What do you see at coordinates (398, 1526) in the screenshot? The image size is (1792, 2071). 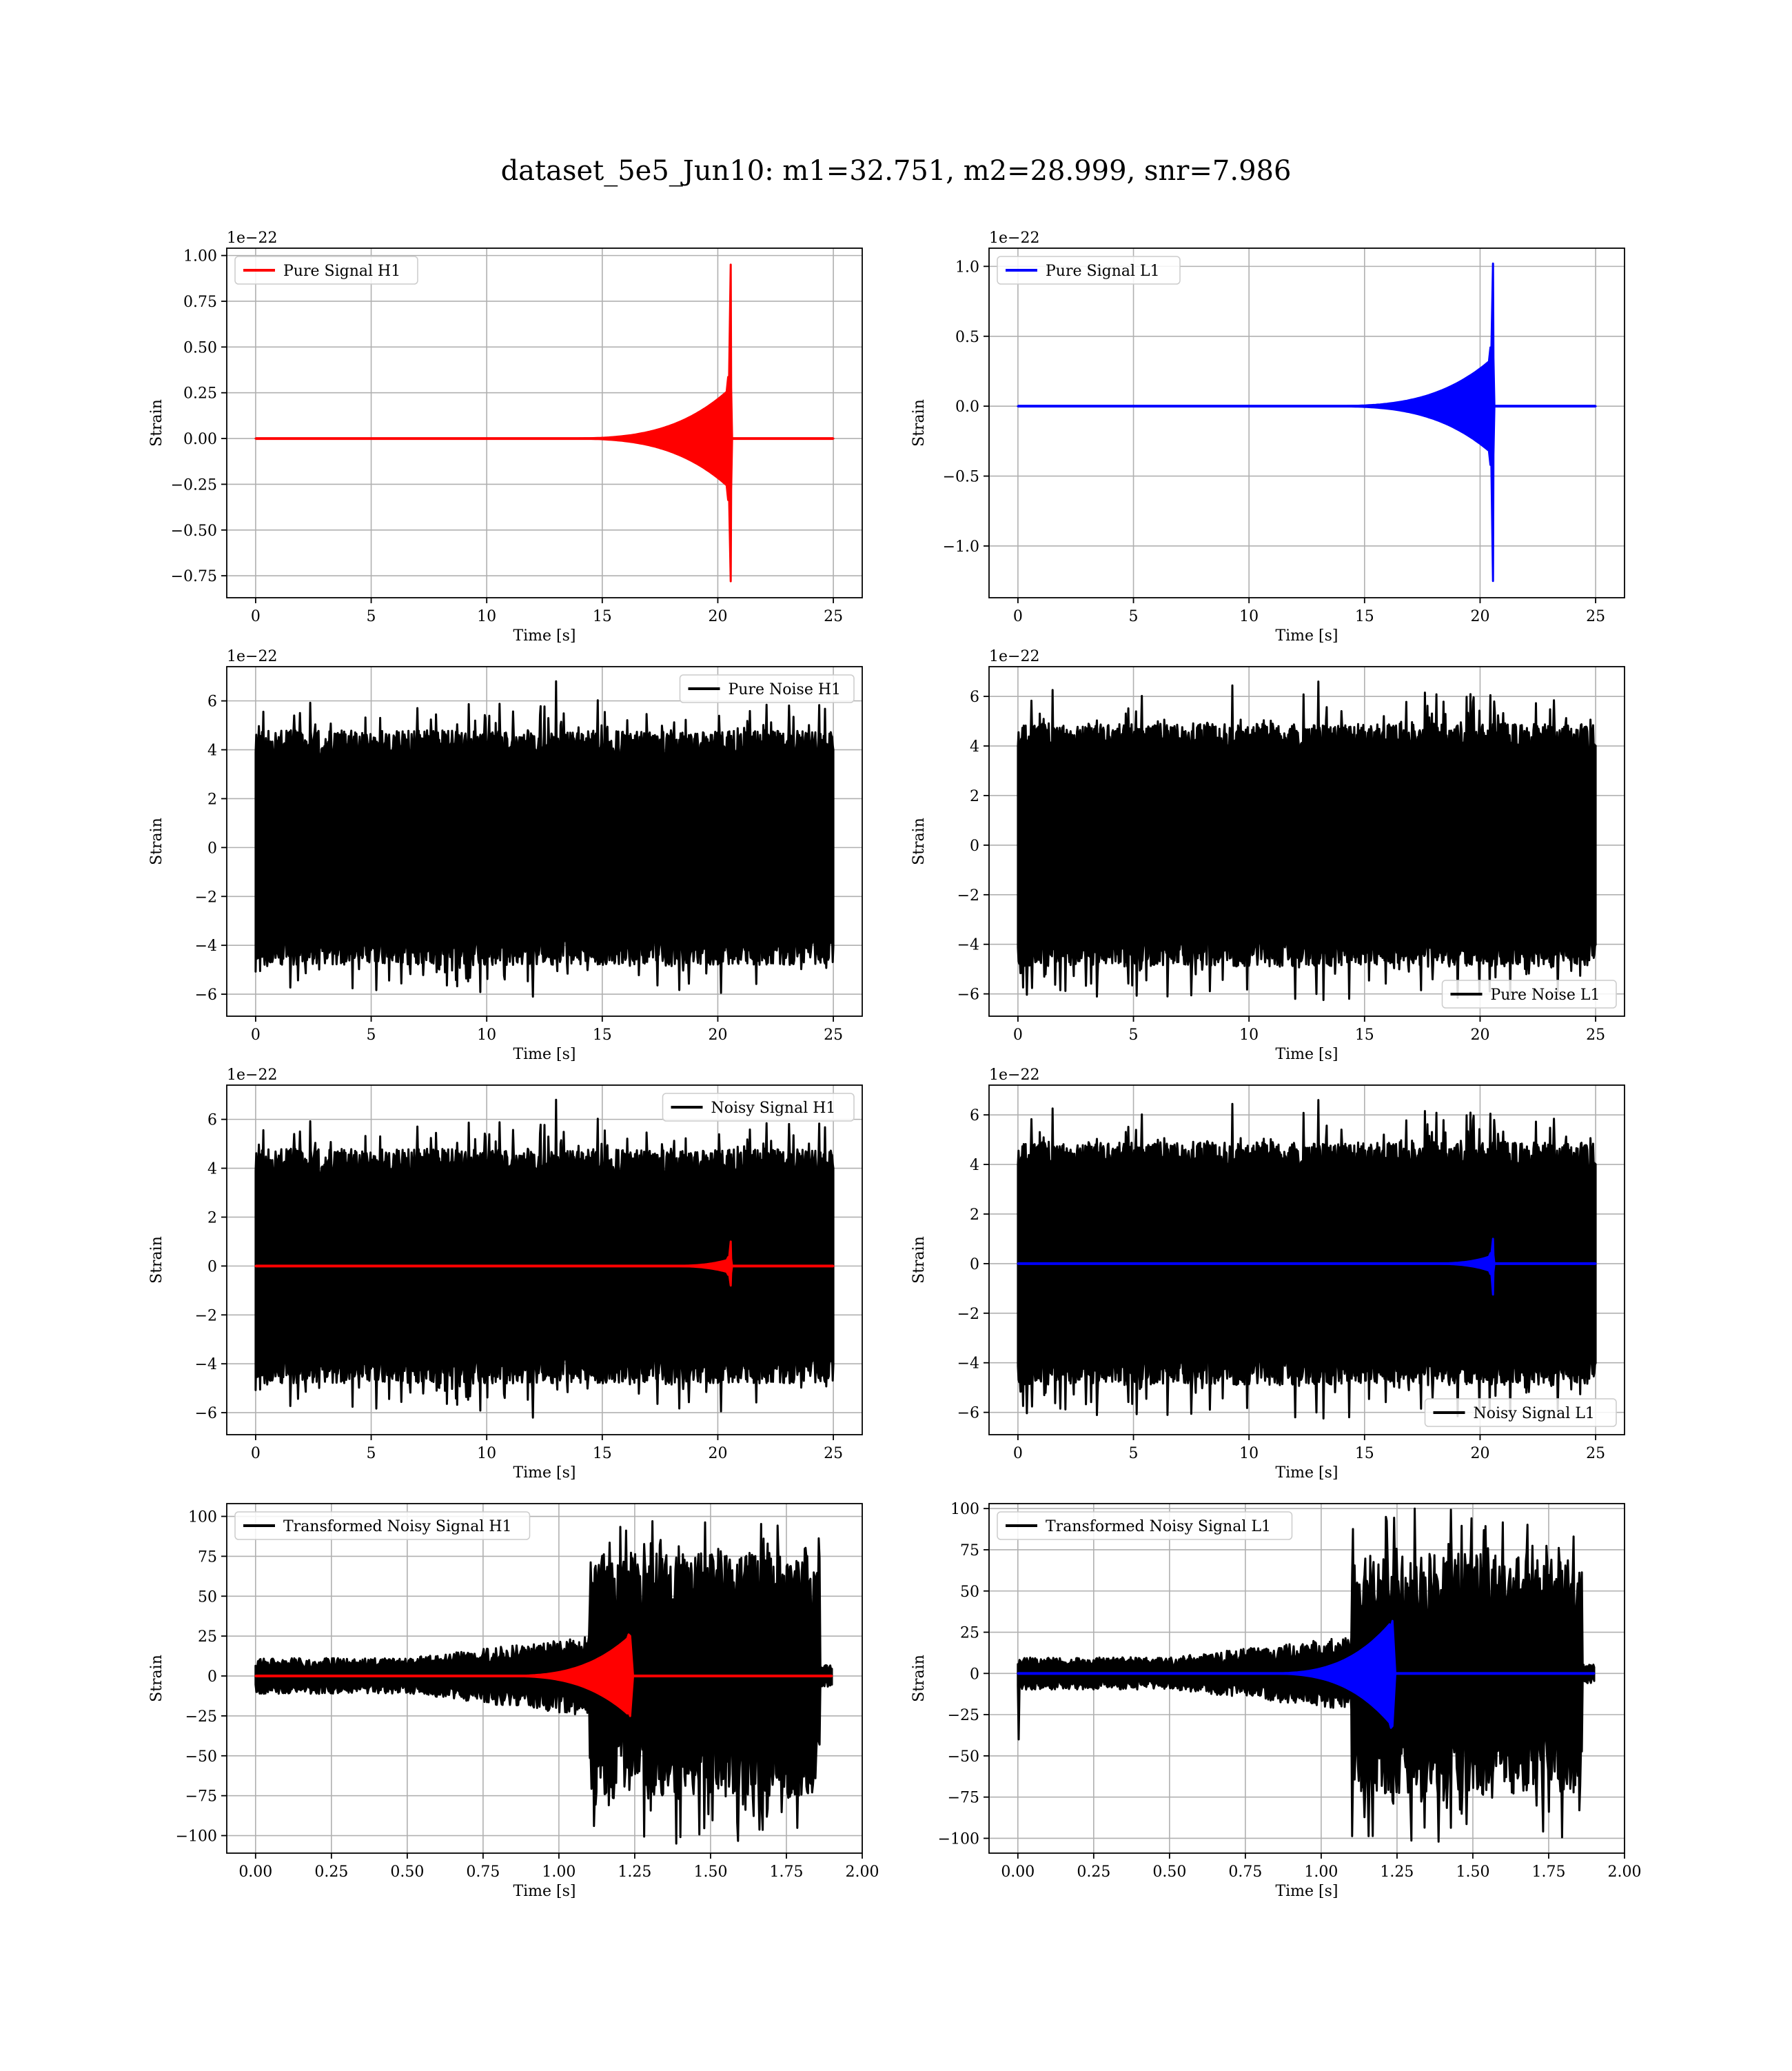 I see `legend-label: Transformed Noisy Signal H1` at bounding box center [398, 1526].